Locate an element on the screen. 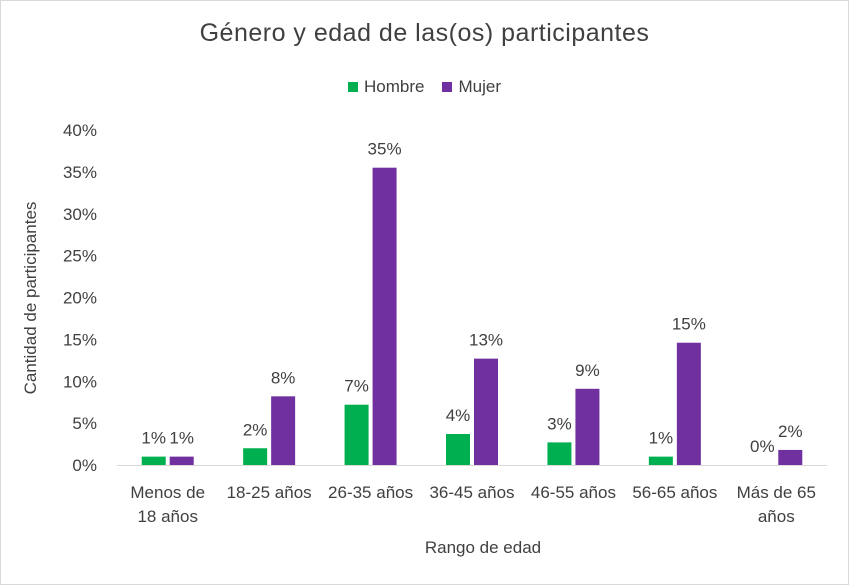  x-tick-label: Menos de is located at coordinates (167, 492).